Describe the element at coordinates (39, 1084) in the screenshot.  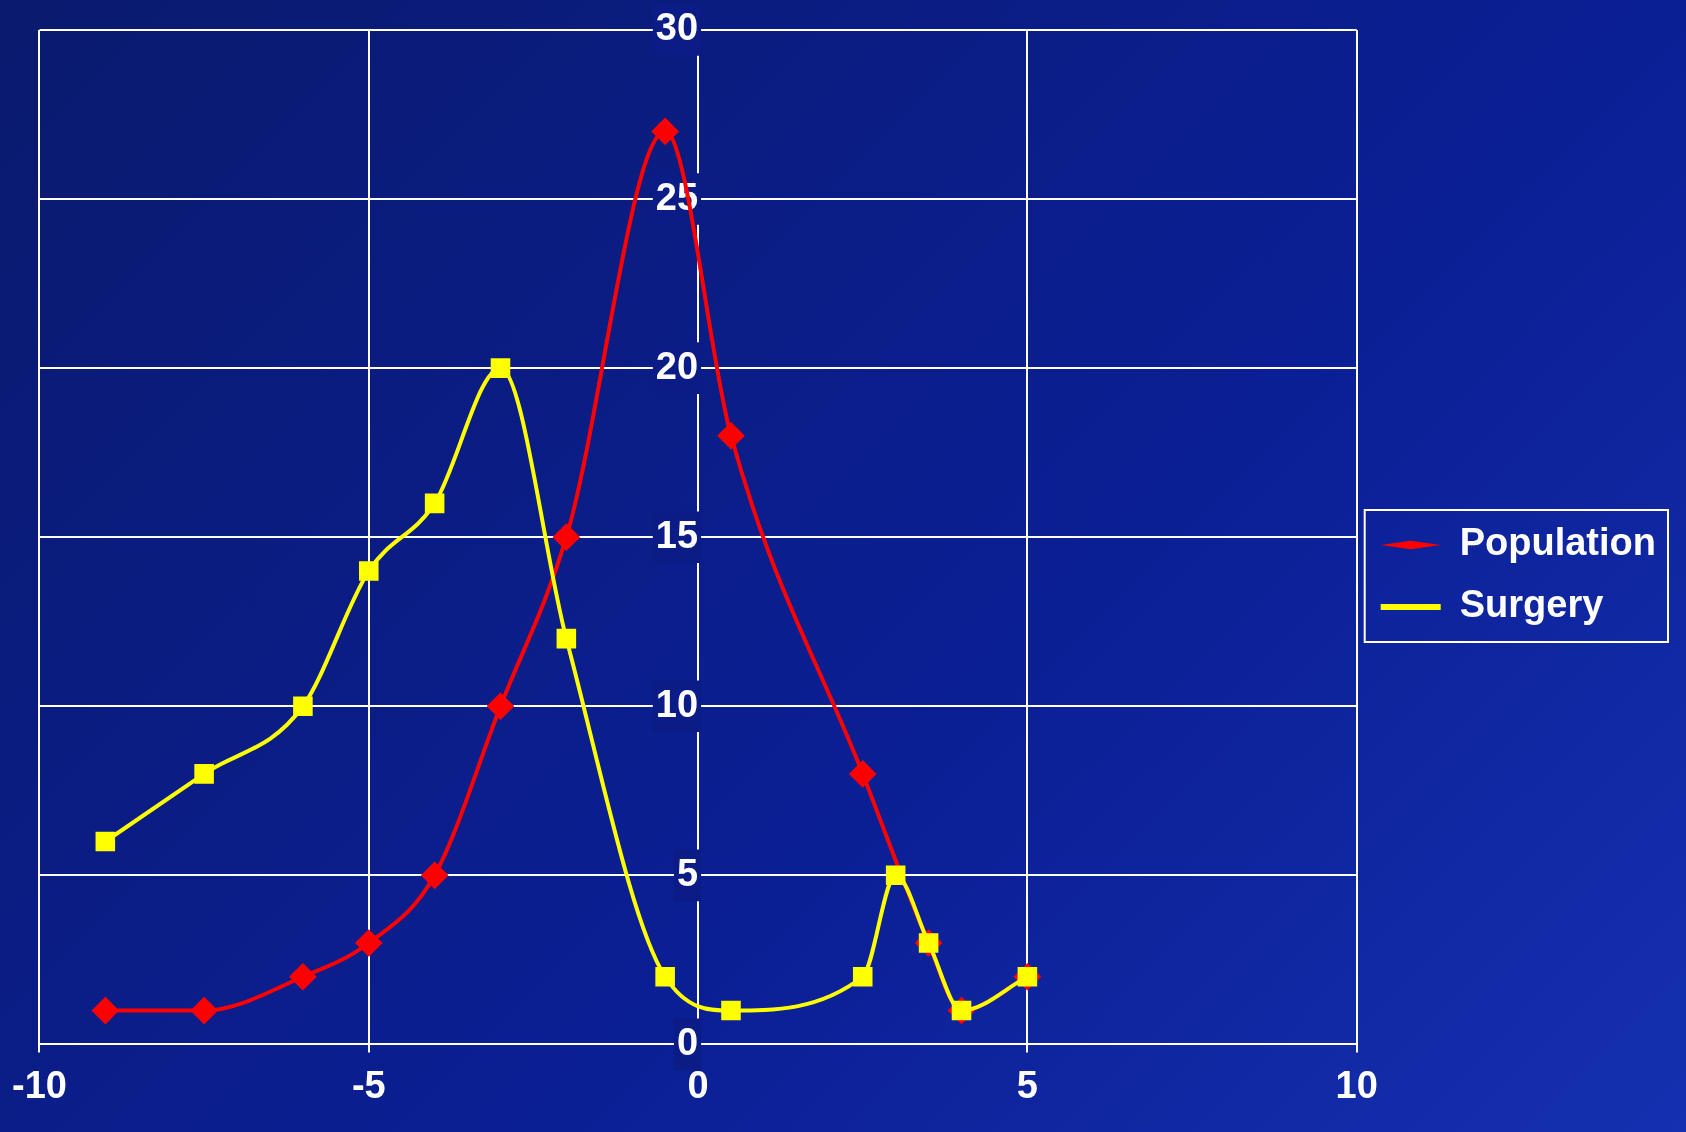
I see `x-tick-label: -10` at that location.